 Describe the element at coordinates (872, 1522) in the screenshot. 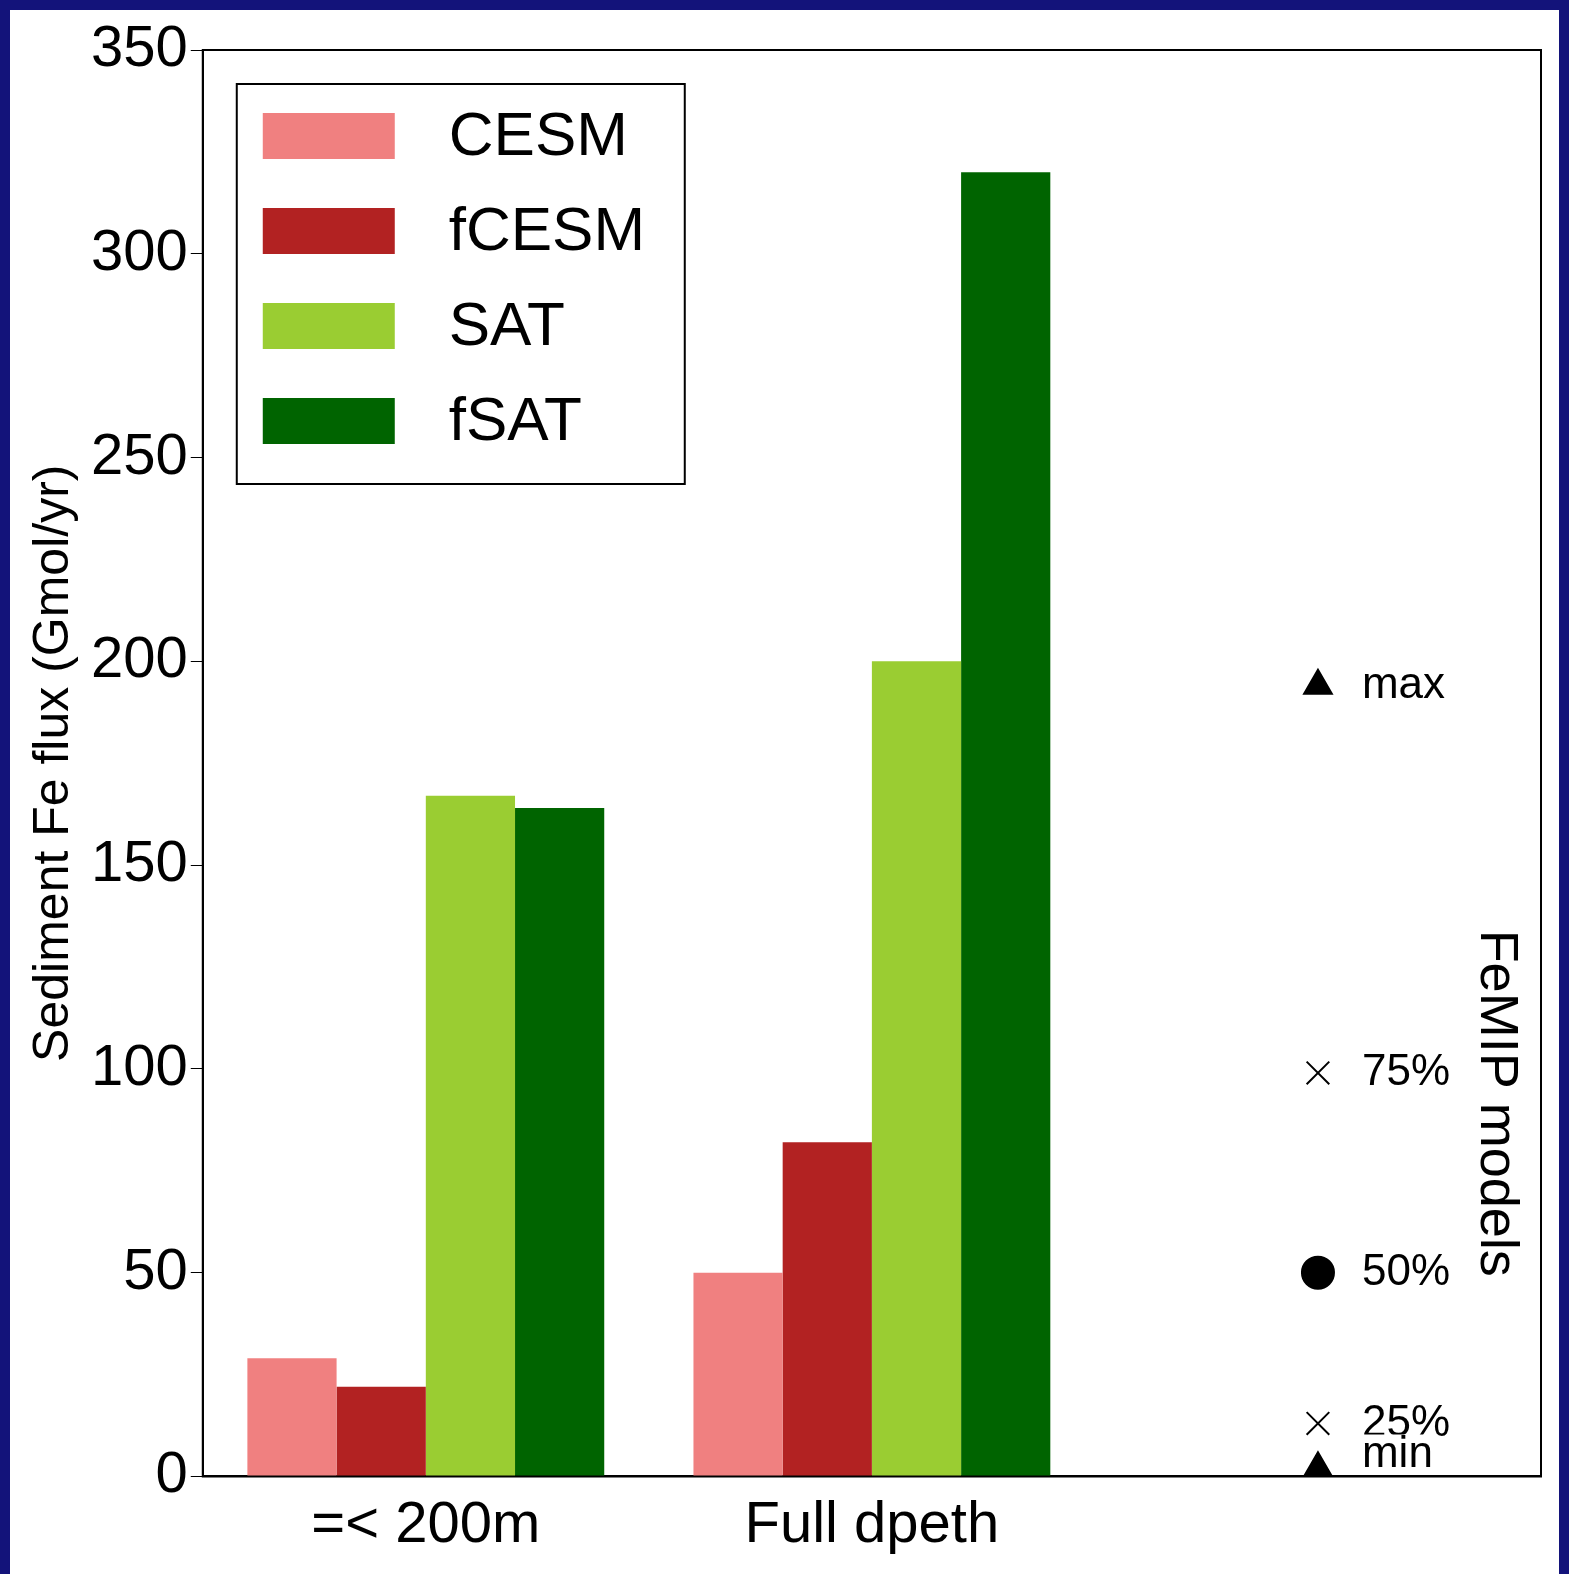

I see `x-tick-label: Full dpeth` at that location.